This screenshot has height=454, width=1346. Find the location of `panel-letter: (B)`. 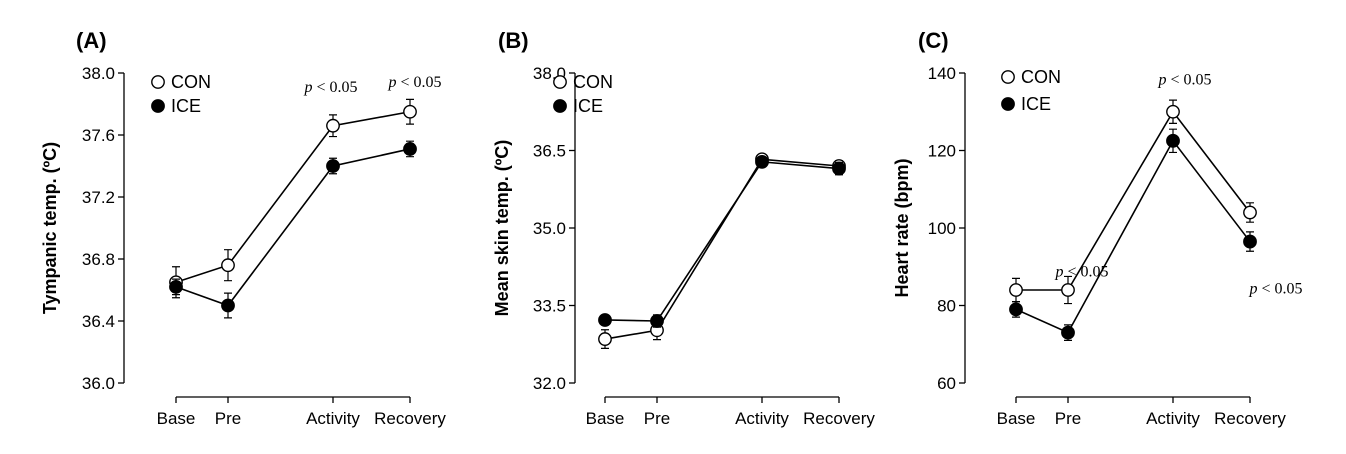

panel-letter: (B) is located at coordinates (513, 40).